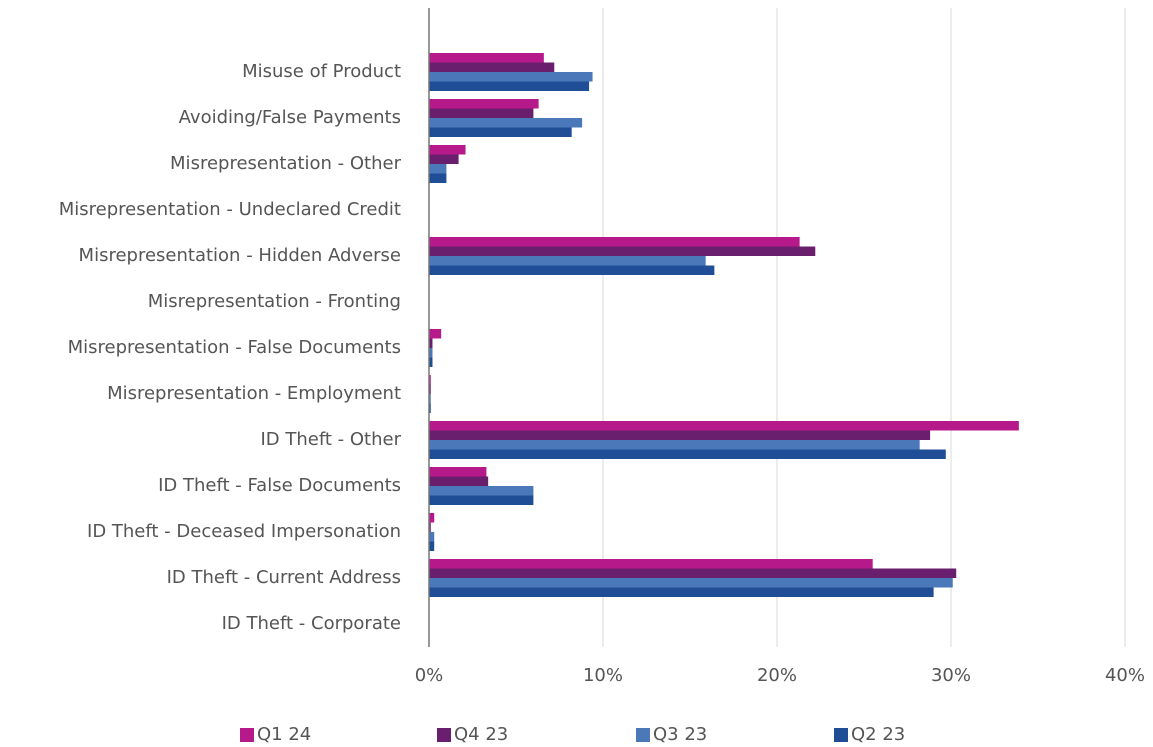  What do you see at coordinates (878, 734) in the screenshot?
I see `legend-label: Q2 23` at bounding box center [878, 734].